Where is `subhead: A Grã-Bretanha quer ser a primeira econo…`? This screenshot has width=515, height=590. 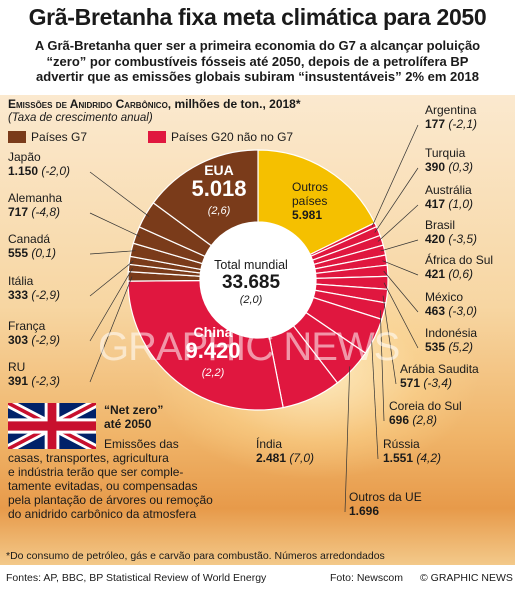
subhead: A Grã-Bretanha quer ser a primeira econo… is located at coordinates (257, 61).